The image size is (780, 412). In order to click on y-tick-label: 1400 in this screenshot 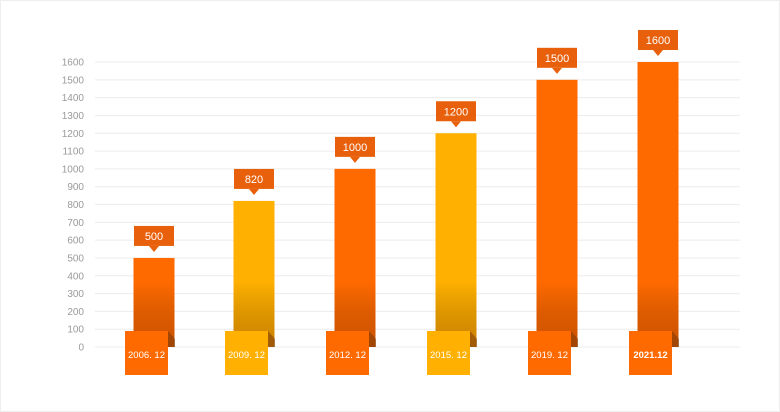, I will do `click(73, 98)`.